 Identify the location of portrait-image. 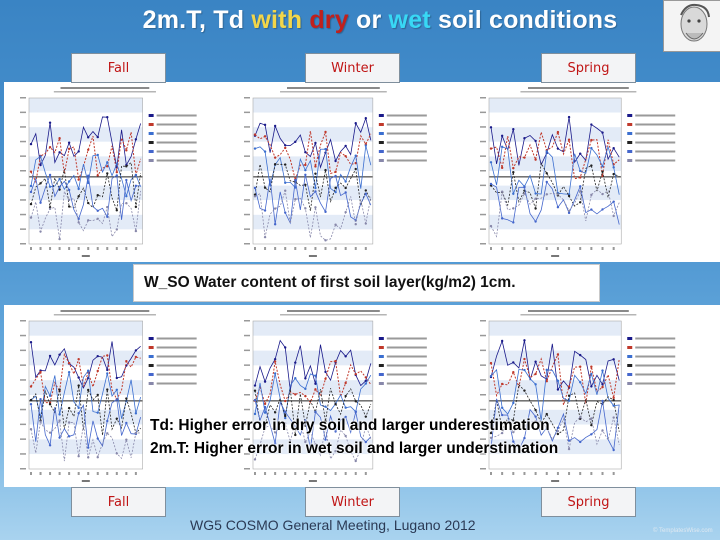
(691, 26).